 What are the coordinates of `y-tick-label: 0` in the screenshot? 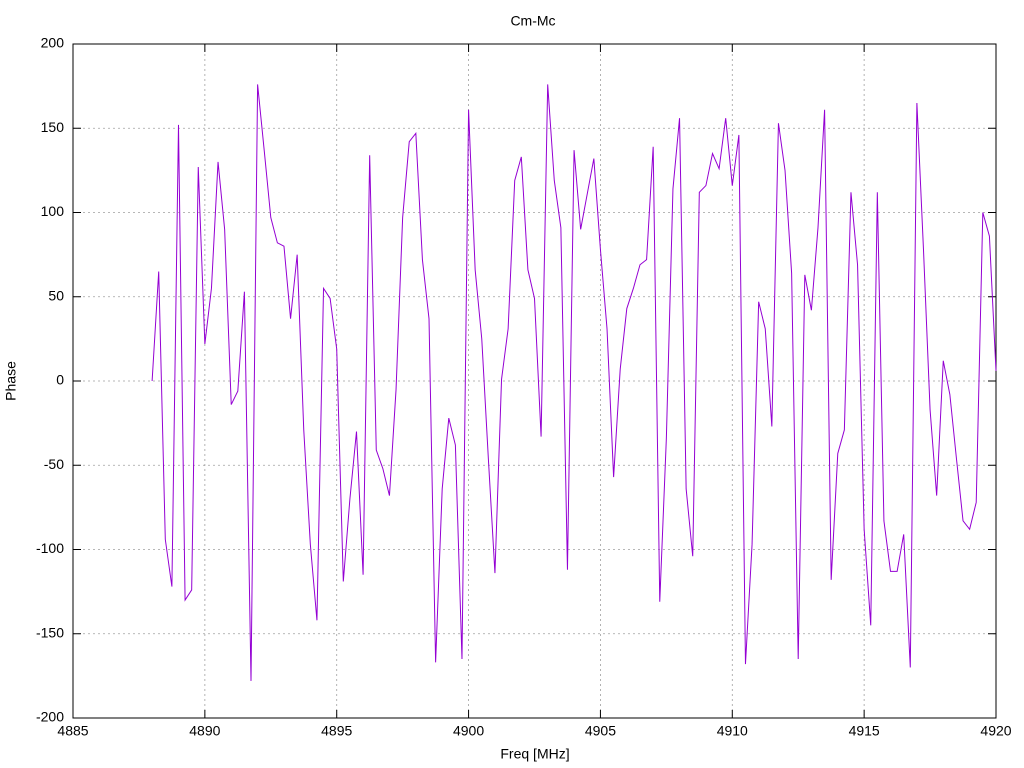 It's located at (60, 380).